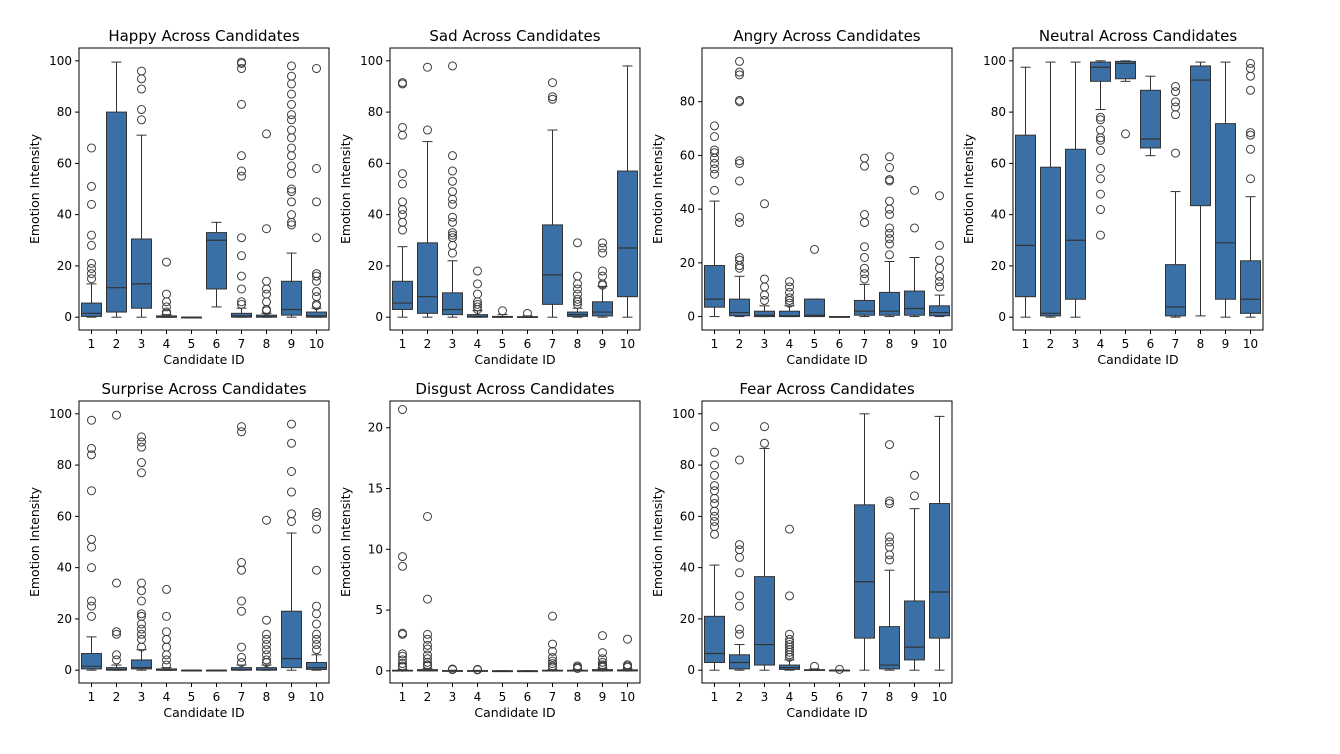 The image size is (1340, 754). I want to click on chart-title: Angry Across Candidates, so click(826, 36).